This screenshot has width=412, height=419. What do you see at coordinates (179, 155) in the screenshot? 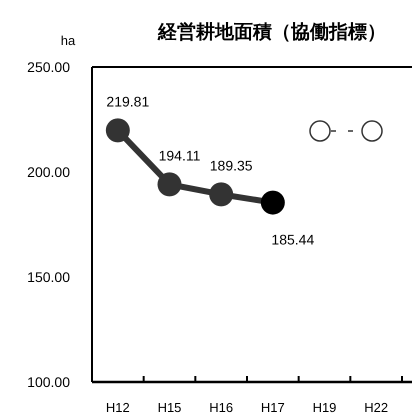
I see `data-label: 194.11` at bounding box center [179, 155].